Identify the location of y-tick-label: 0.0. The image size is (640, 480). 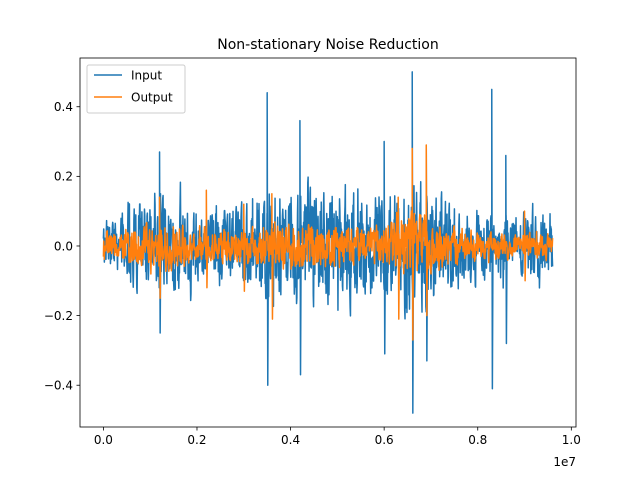
(63, 246).